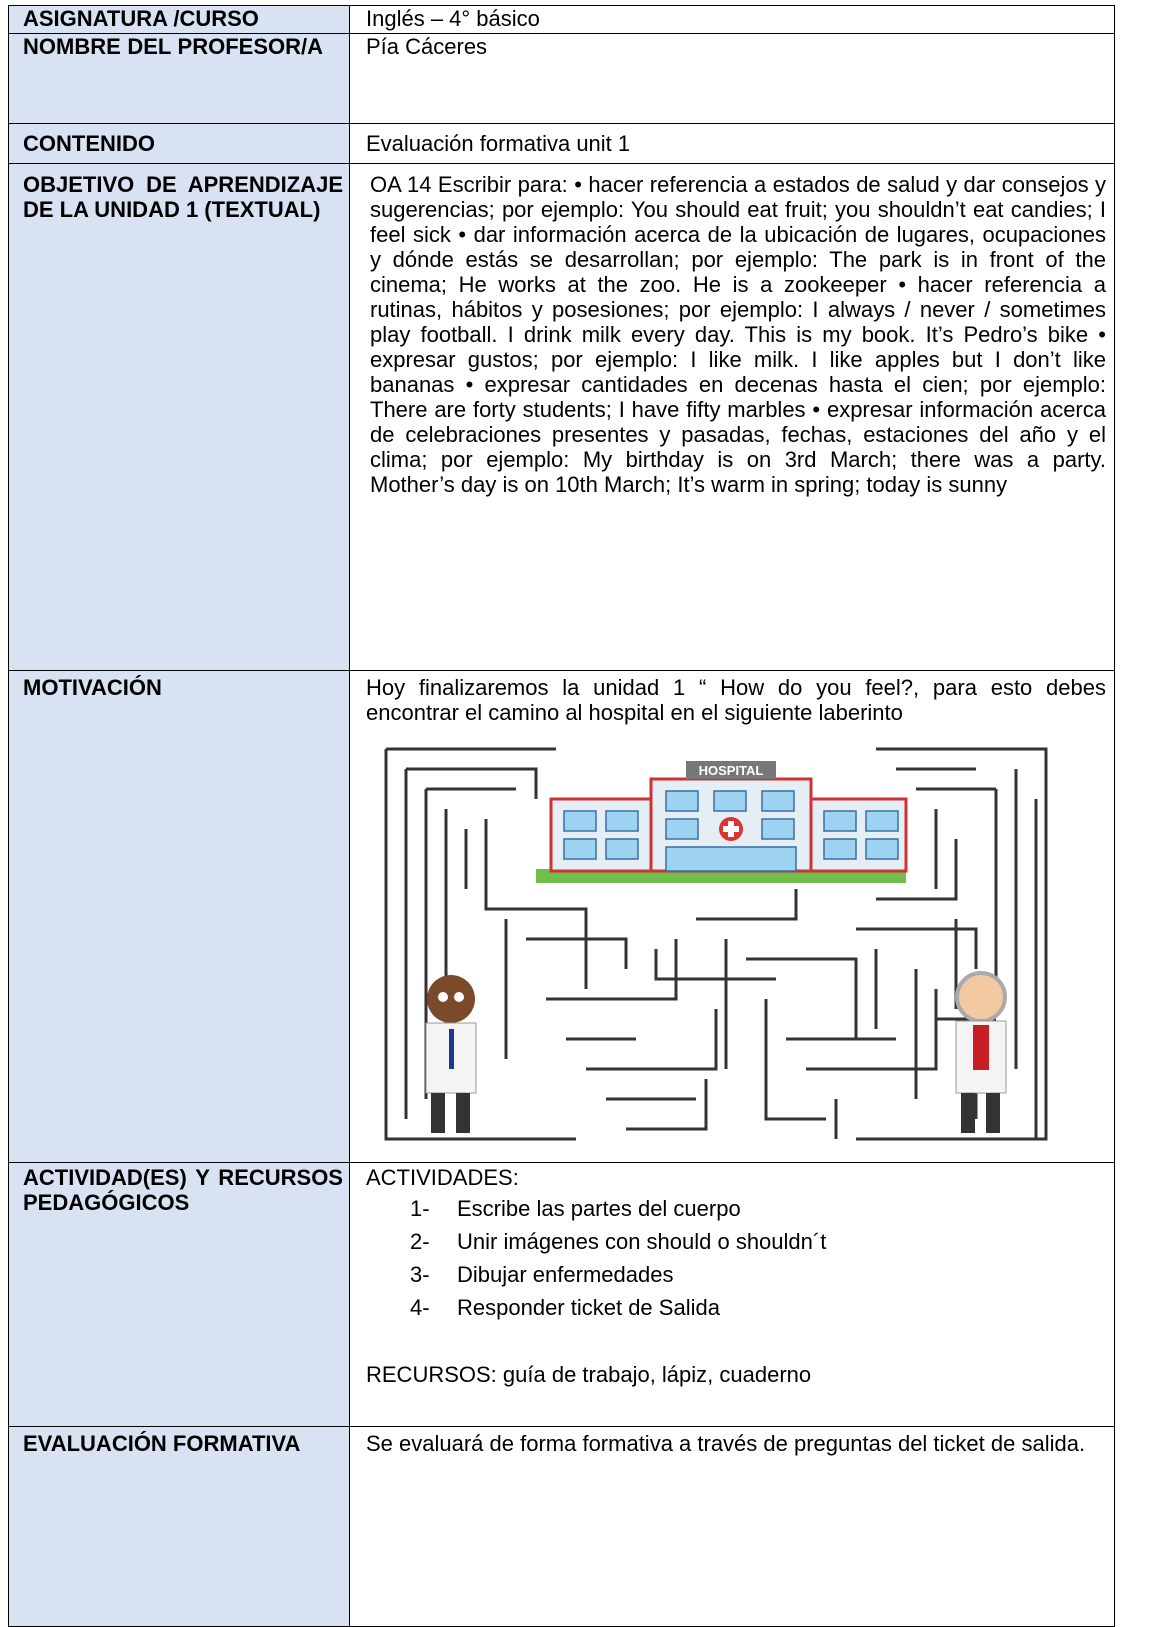  I want to click on activity-number: 4-, so click(420, 1307).